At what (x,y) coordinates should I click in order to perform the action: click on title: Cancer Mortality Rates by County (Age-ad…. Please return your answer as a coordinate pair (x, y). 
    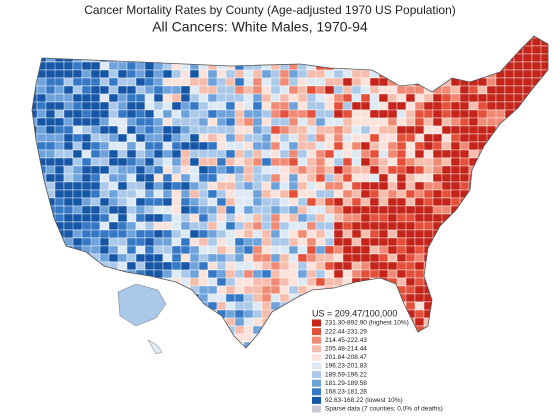
    Looking at the image, I should click on (270, 10).